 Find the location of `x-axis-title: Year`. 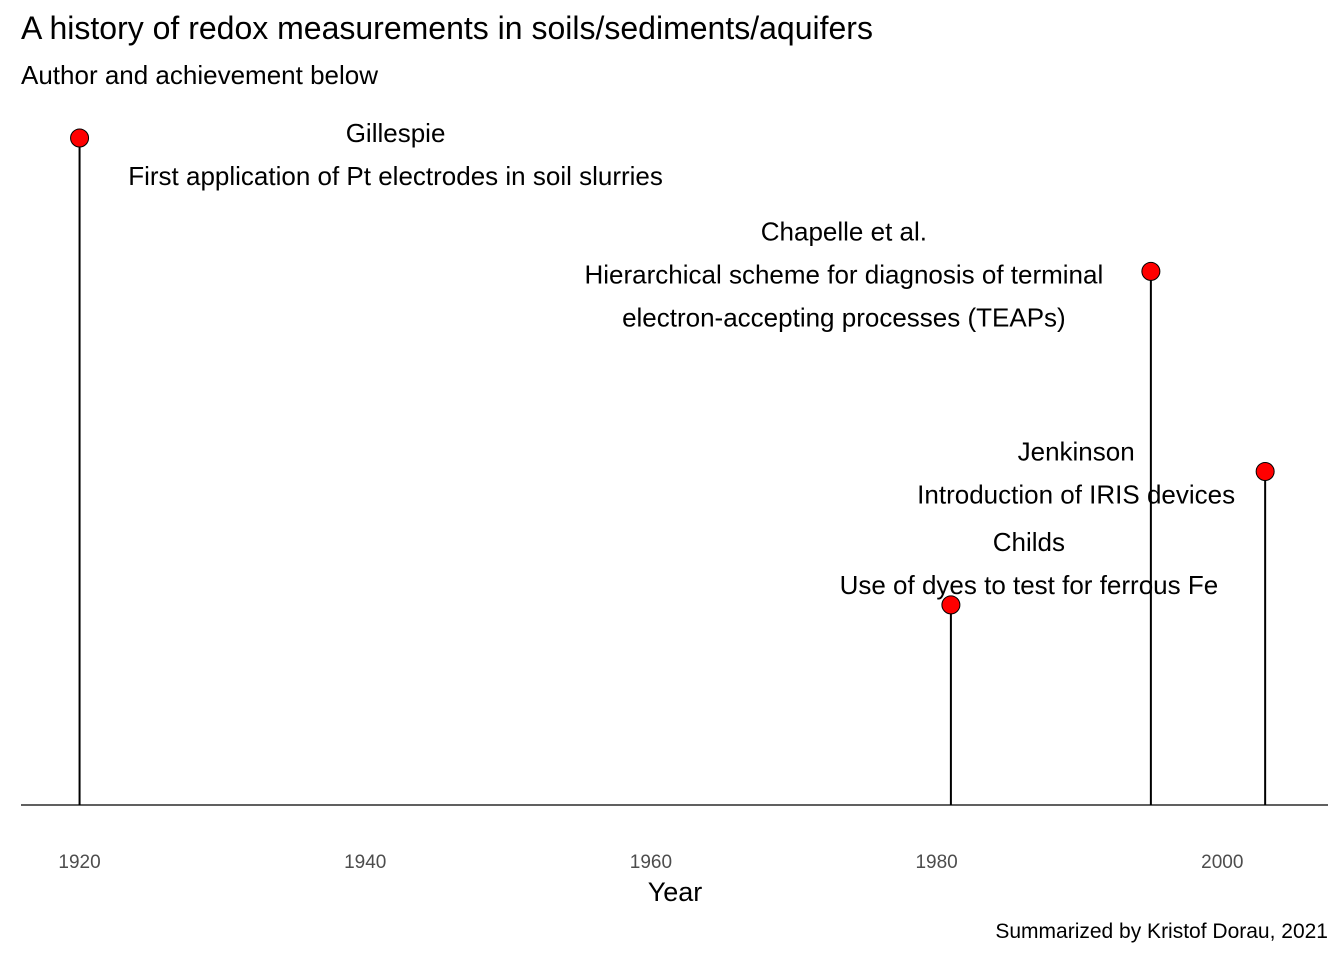

x-axis-title: Year is located at coordinates (675, 892).